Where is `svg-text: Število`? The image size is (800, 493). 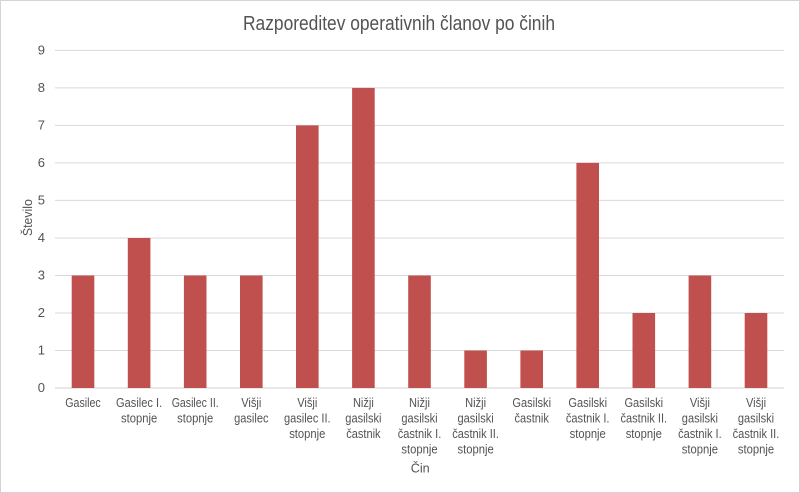 svg-text: Število is located at coordinates (27, 217).